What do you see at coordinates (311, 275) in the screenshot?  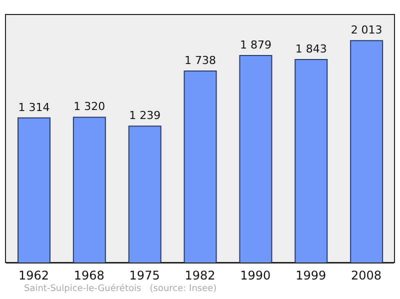 I see `x-tick-label: 1999` at bounding box center [311, 275].